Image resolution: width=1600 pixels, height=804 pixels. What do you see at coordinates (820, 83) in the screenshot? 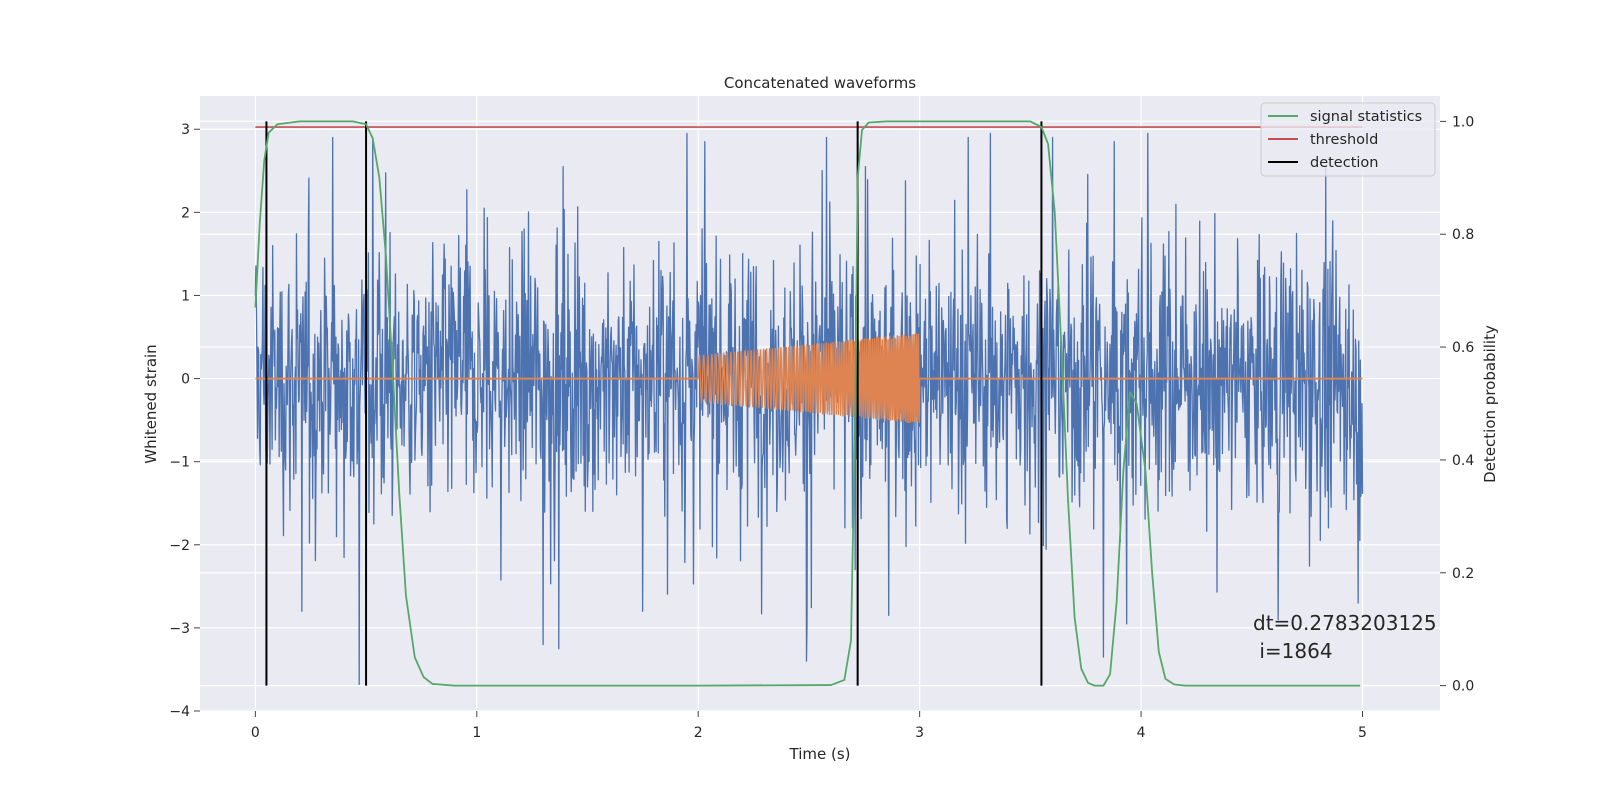
I see `chart-title: Concatenated waveforms` at bounding box center [820, 83].